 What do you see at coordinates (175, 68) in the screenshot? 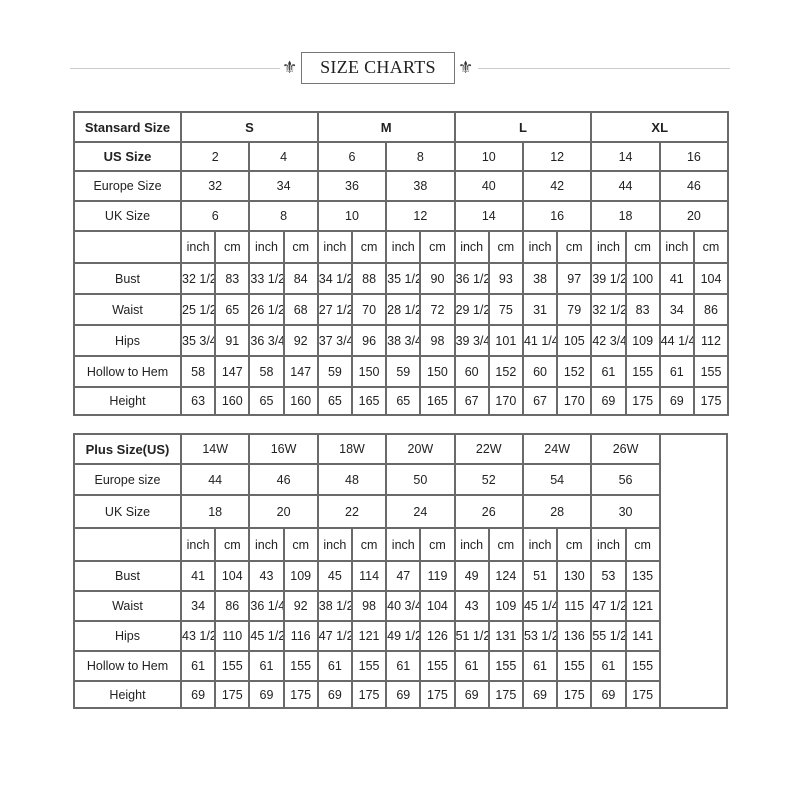
I see `divider-left` at bounding box center [175, 68].